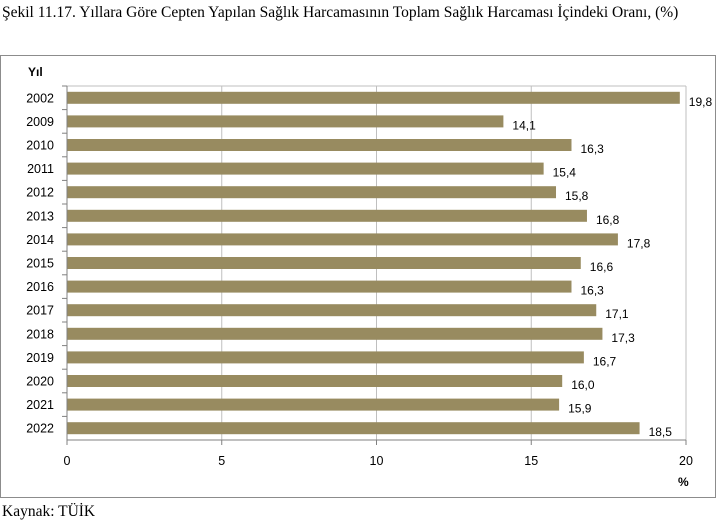 The height and width of the screenshot is (522, 717). What do you see at coordinates (524, 125) in the screenshot?
I see `value-label-2009: 14,1` at bounding box center [524, 125].